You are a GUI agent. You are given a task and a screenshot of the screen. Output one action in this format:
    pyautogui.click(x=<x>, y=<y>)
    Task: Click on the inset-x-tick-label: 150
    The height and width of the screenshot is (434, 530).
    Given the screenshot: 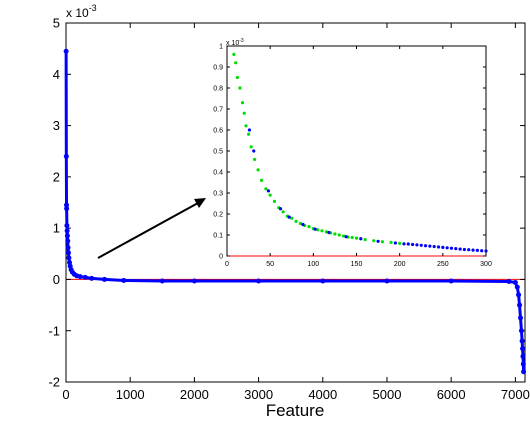 What is the action you would take?
    pyautogui.click(x=357, y=264)
    